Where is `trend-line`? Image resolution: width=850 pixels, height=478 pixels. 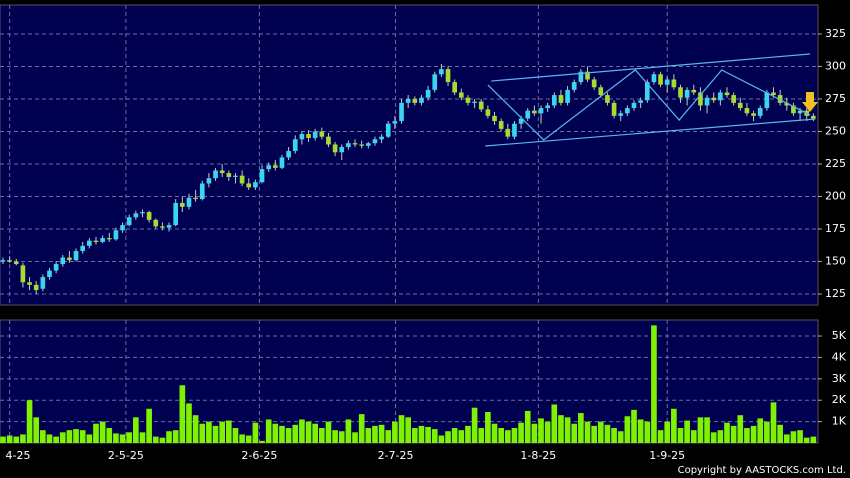
trend-line is located at coordinates (651, 67).